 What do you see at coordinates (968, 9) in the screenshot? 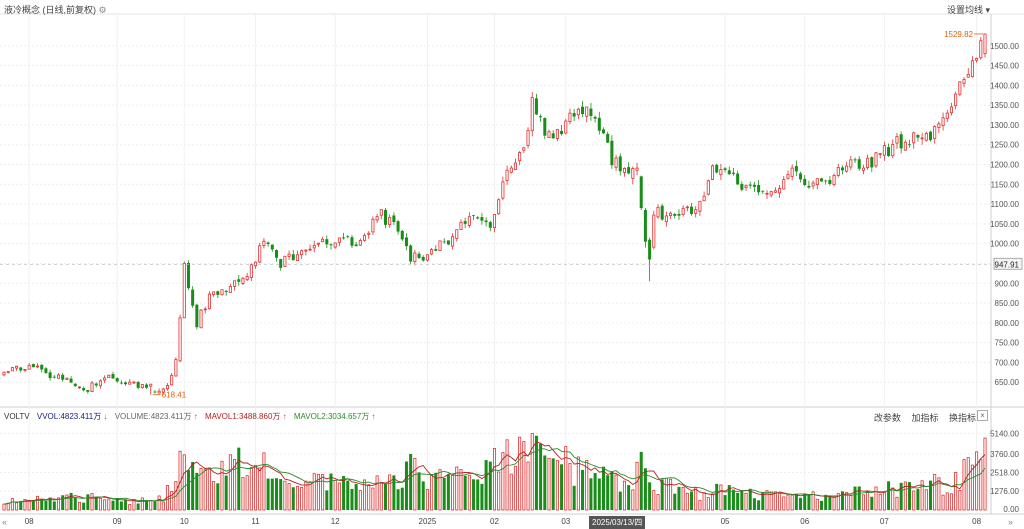
I see `set-ma-button: 设置均线 ▾` at bounding box center [968, 9].